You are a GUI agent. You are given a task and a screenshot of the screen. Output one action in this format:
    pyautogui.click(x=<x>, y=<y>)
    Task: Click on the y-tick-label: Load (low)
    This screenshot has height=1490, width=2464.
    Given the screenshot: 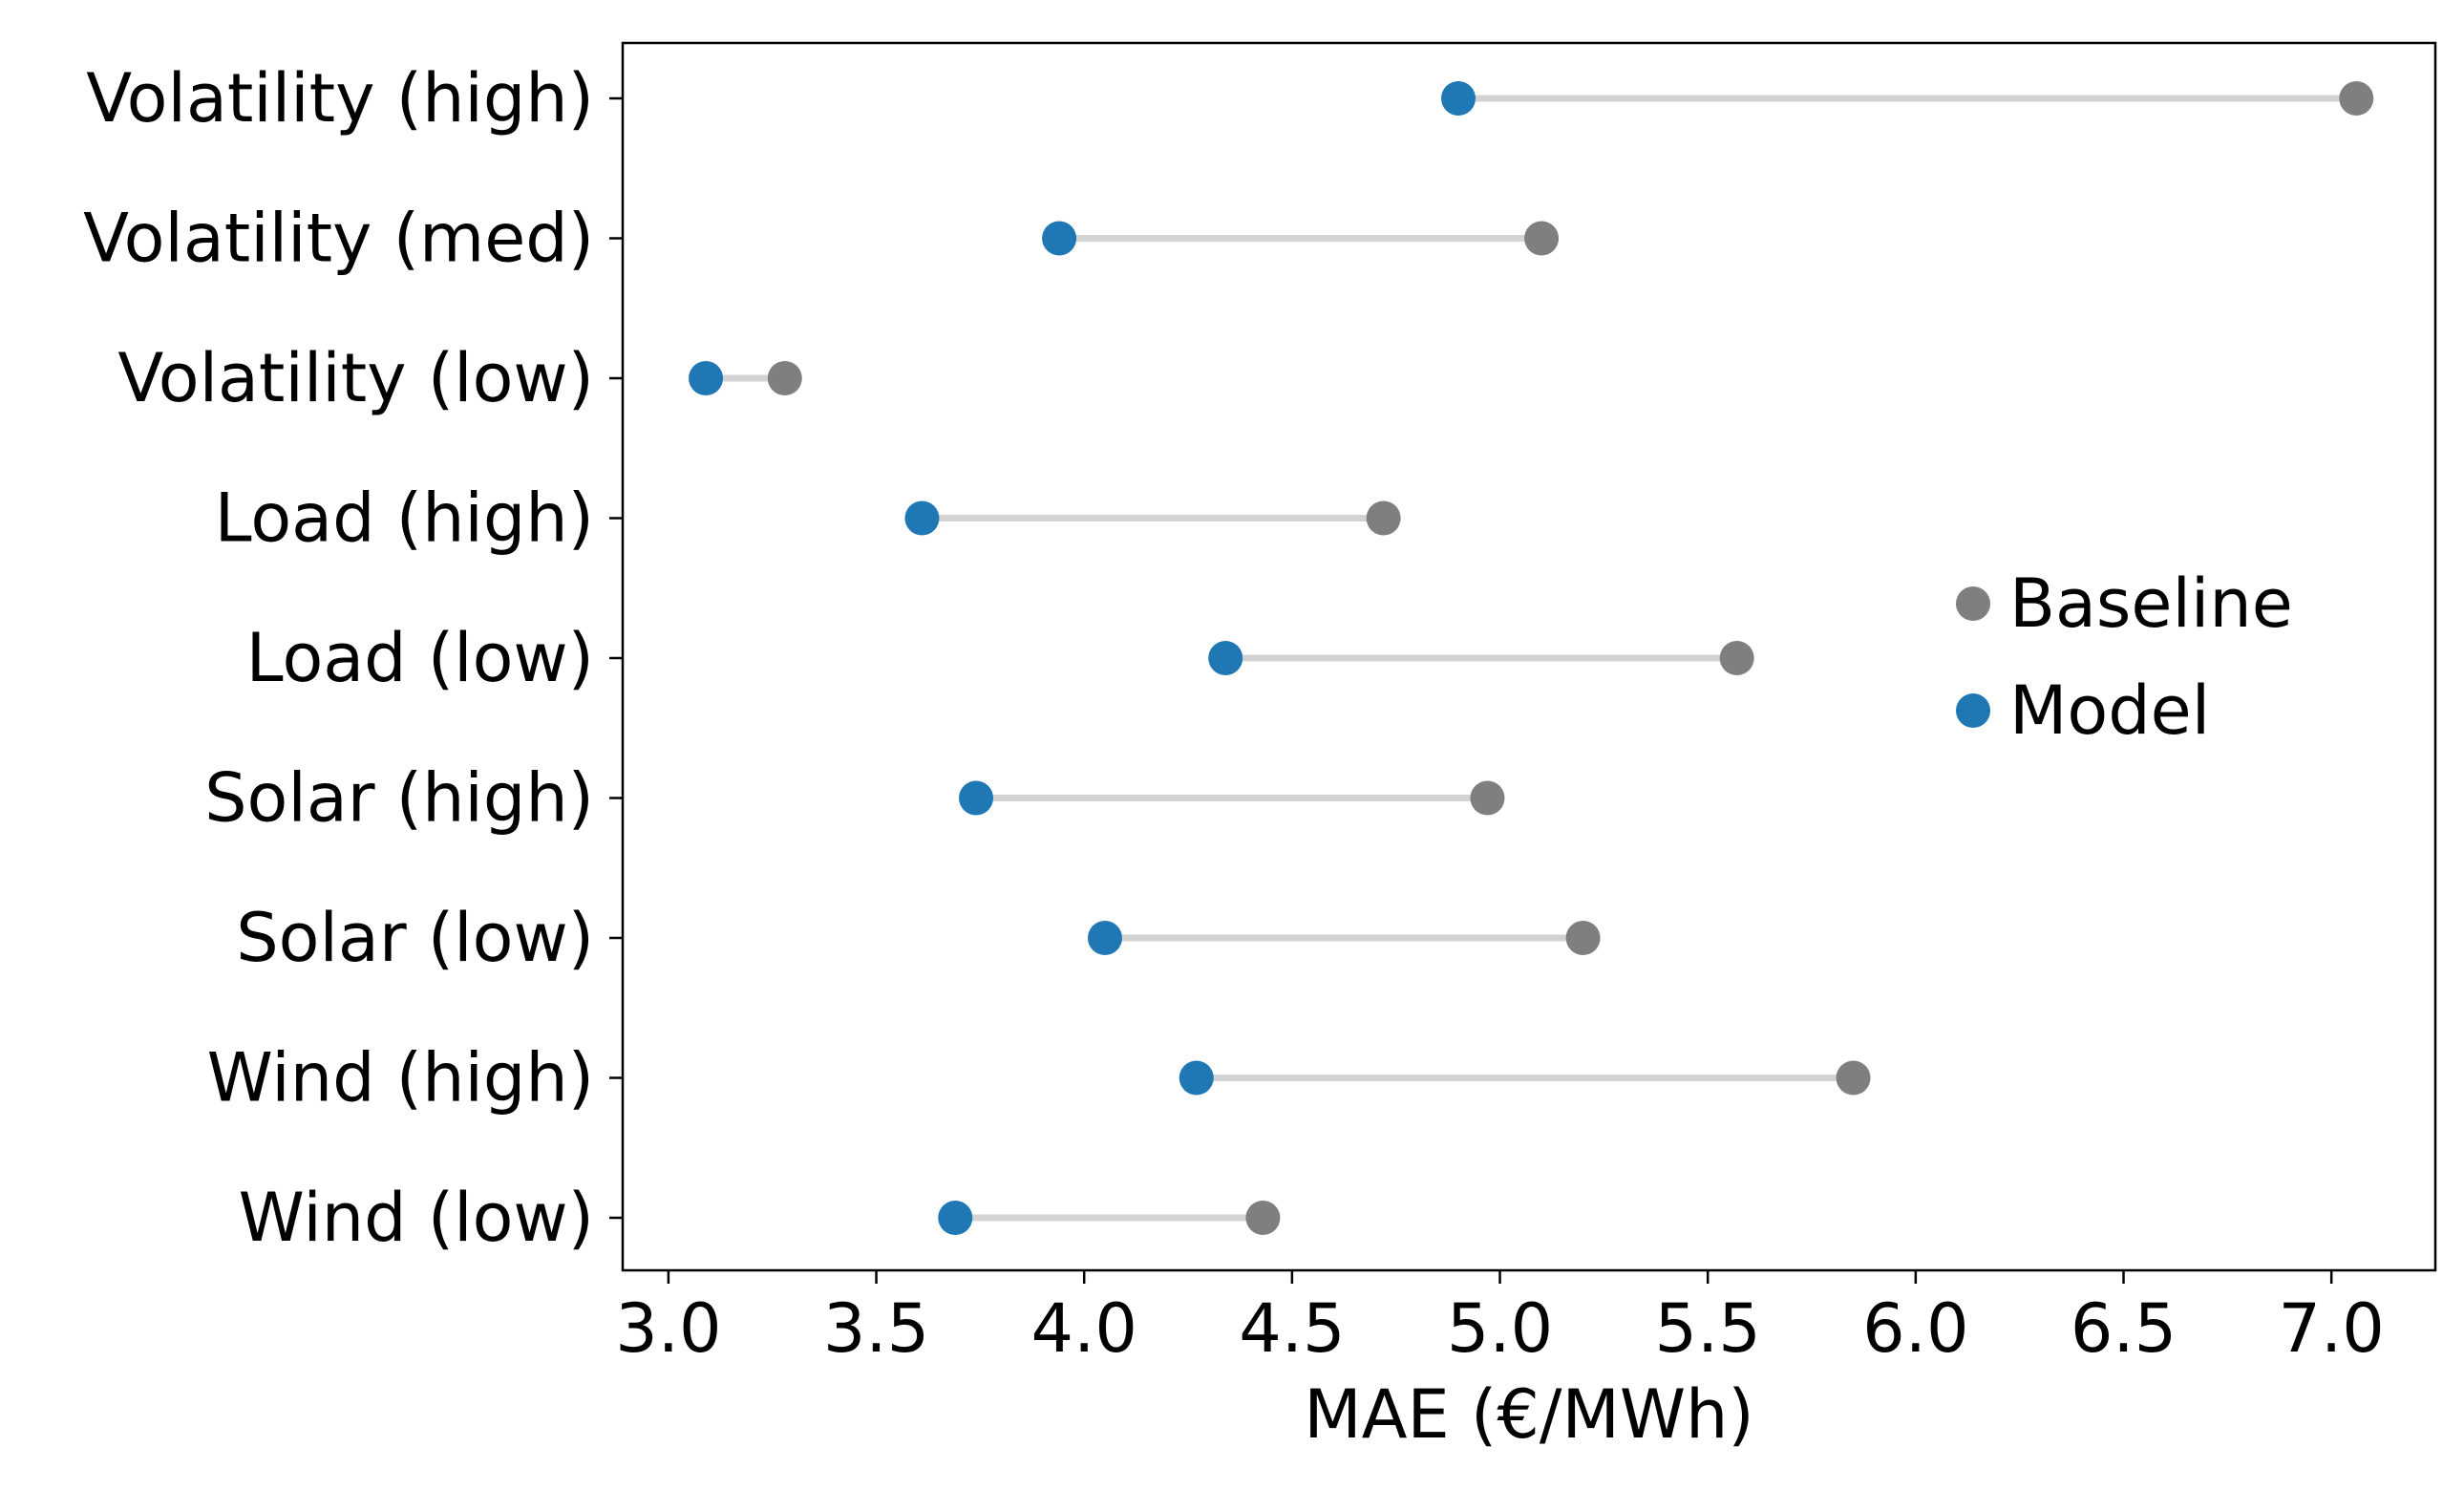 What is the action you would take?
    pyautogui.click(x=420, y=658)
    